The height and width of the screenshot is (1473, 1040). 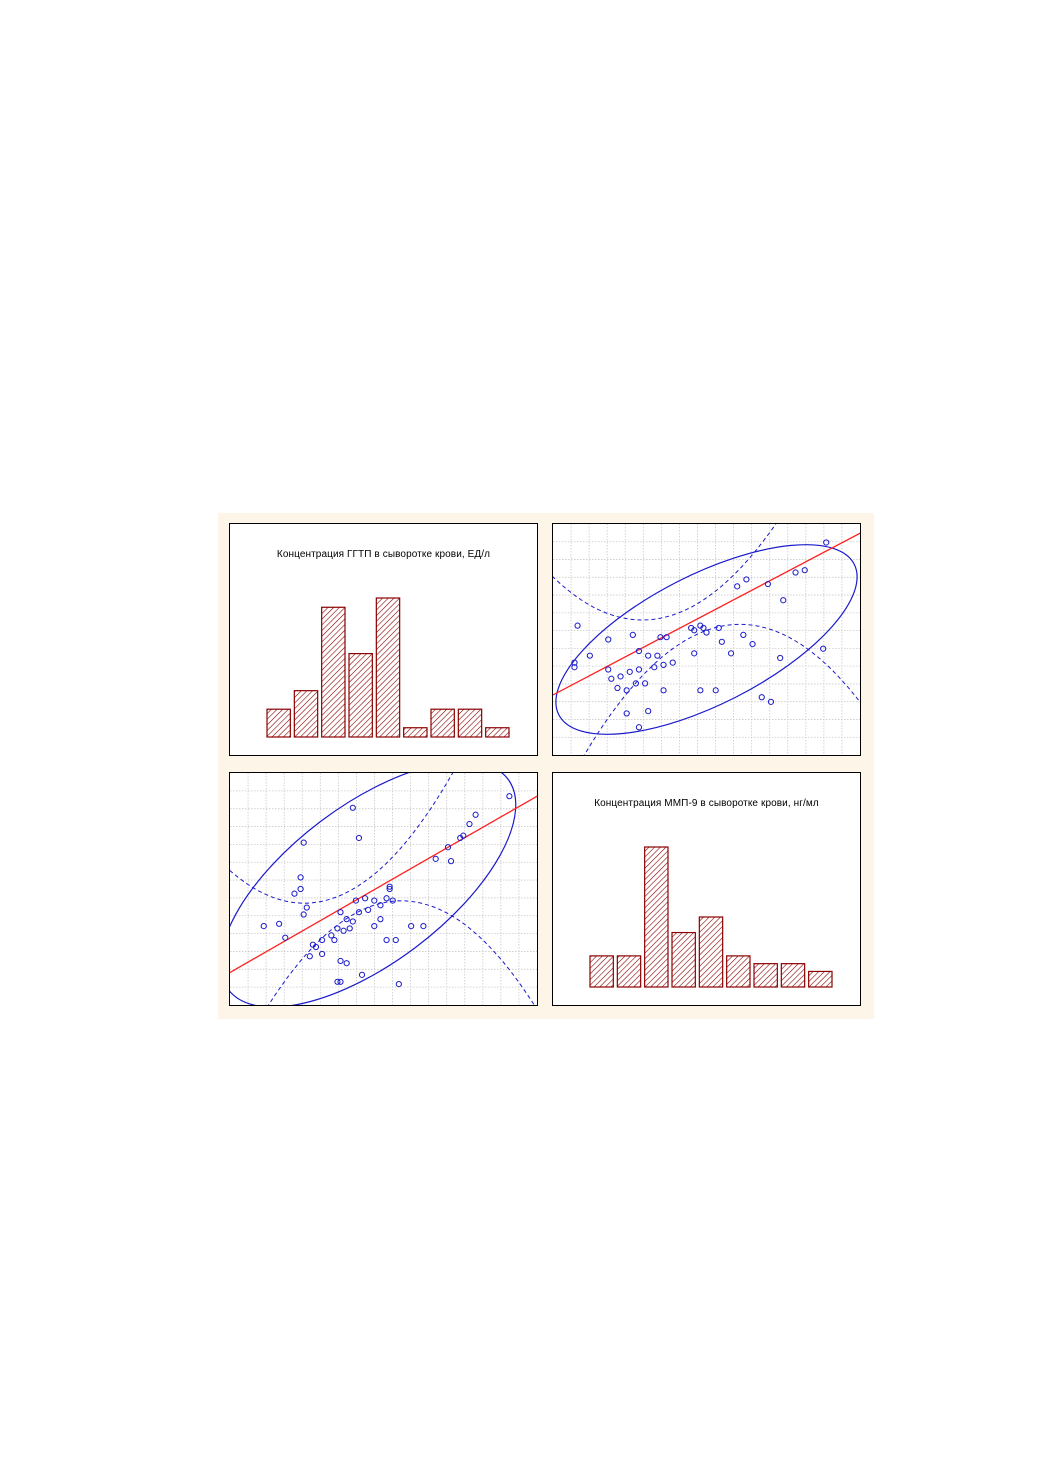 I want to click on regression-line, so click(x=706, y=614).